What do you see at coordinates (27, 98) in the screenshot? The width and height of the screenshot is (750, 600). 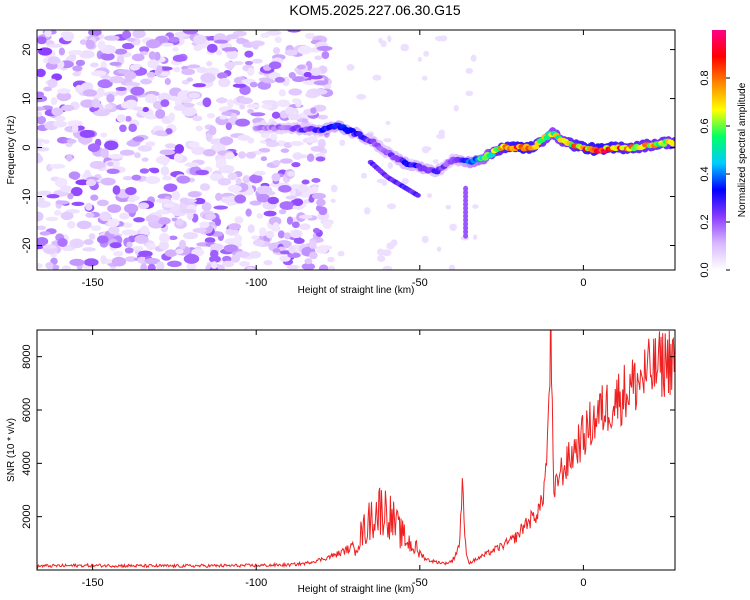 I see `spectrogram-y-tick-label: 10` at bounding box center [27, 98].